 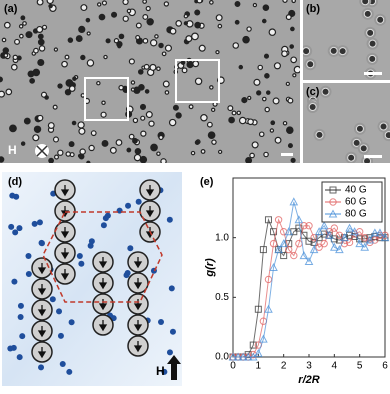 What do you see at coordinates (356, 214) in the screenshot?
I see `legend-label: 80 G` at bounding box center [356, 214].